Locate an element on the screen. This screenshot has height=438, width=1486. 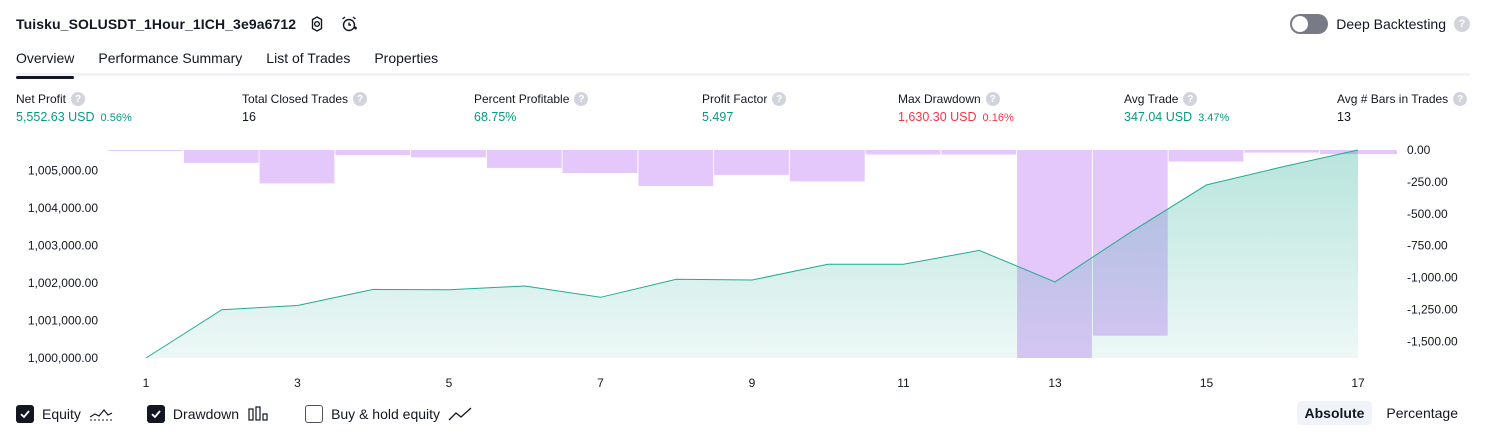
legend-label: Buy & hold equity is located at coordinates (386, 414).